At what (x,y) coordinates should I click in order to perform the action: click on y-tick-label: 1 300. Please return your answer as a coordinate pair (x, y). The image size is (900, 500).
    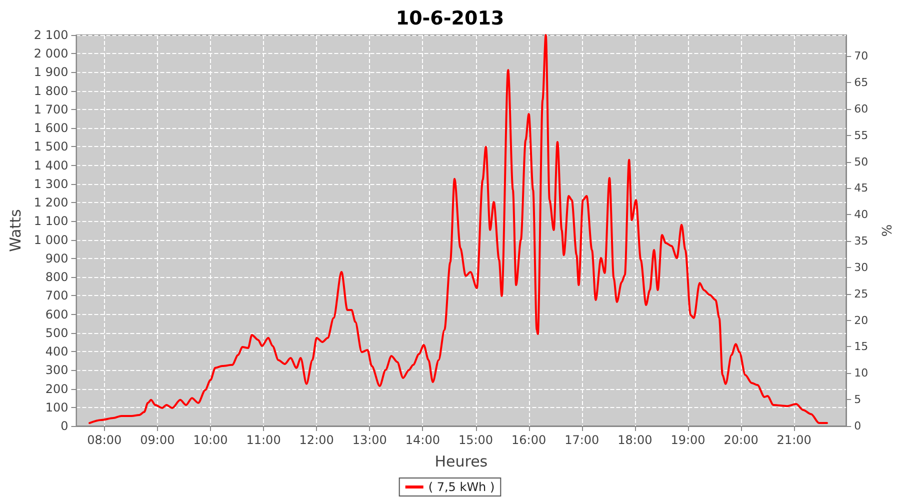
    Looking at the image, I should click on (51, 183).